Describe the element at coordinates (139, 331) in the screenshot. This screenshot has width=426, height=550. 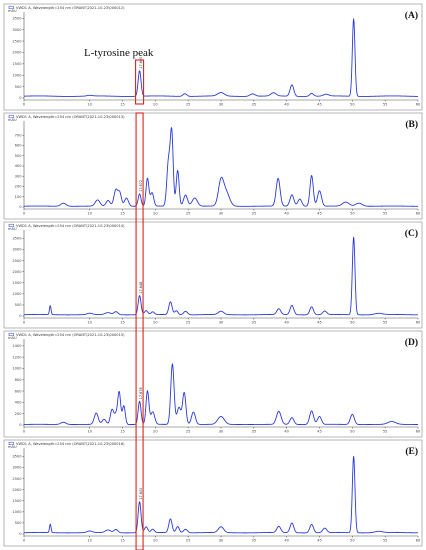
I see `highlight-box-b-e` at that location.